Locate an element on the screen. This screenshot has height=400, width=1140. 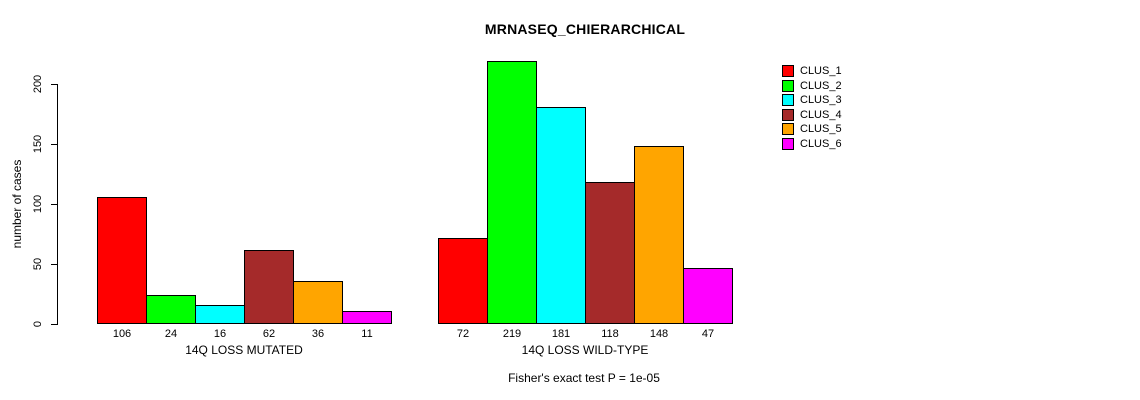
bar-clus_4-mutated is located at coordinates (269, 286).